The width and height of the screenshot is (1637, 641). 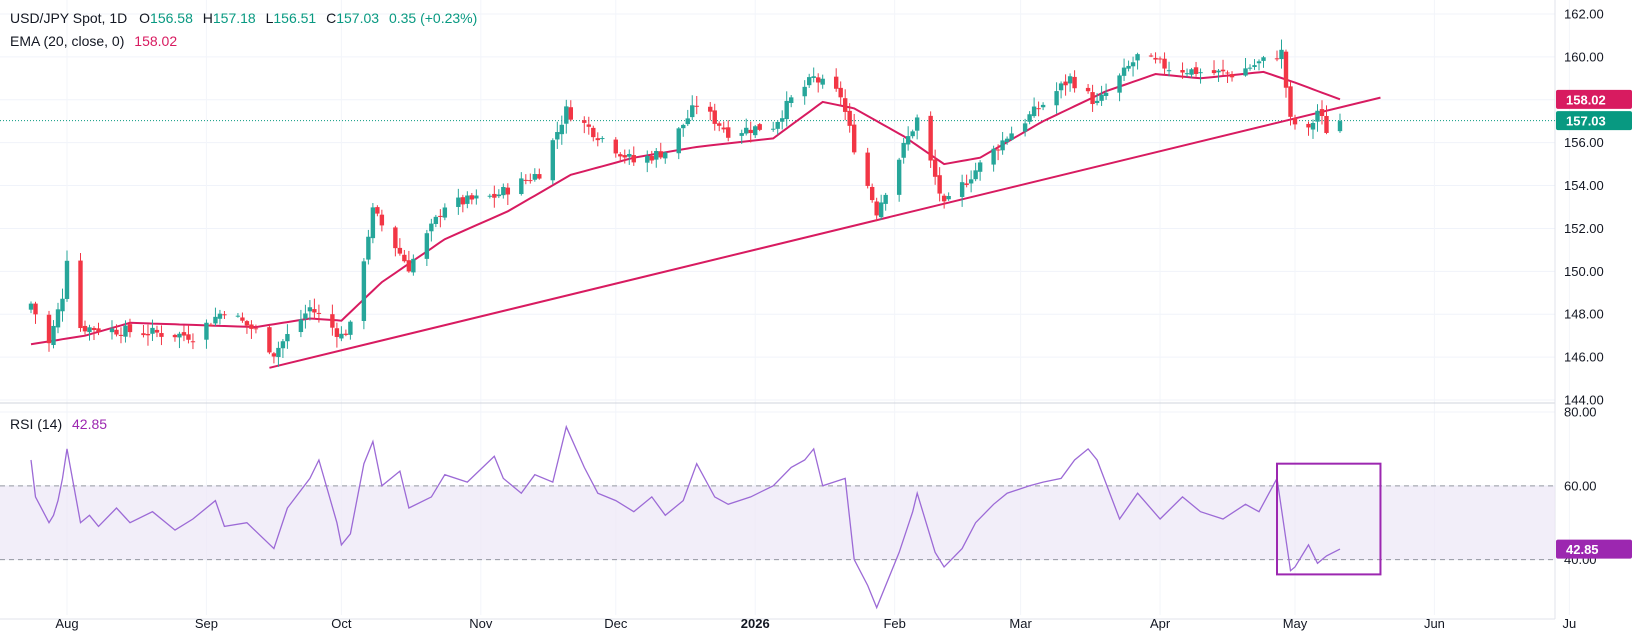 I want to click on price-badge: 157.03, so click(x=1586, y=121).